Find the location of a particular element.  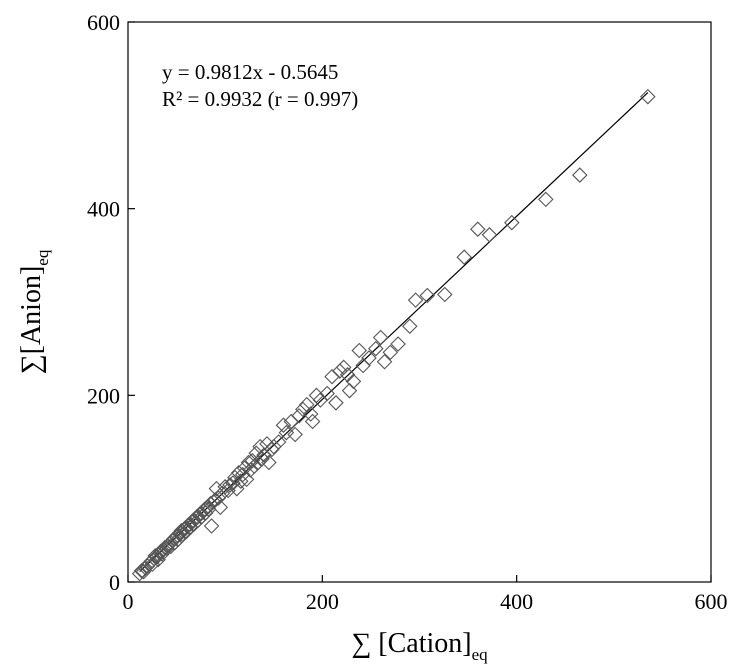

r-squared-annotation: R² = 0.9932 (r = 0.997) is located at coordinates (260, 99).